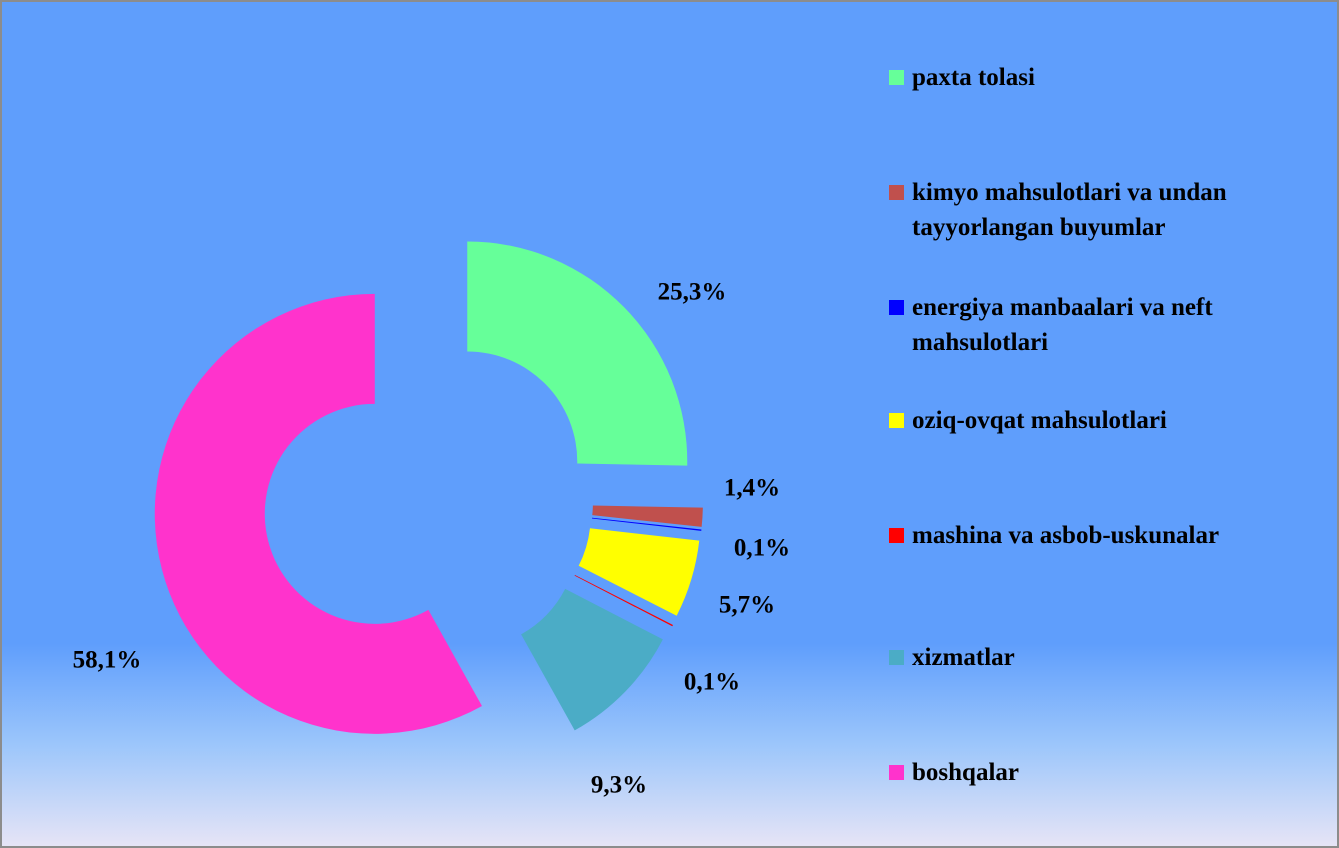 This screenshot has width=1339, height=848. What do you see at coordinates (747, 605) in the screenshot?
I see `data-label: 5,7%` at bounding box center [747, 605].